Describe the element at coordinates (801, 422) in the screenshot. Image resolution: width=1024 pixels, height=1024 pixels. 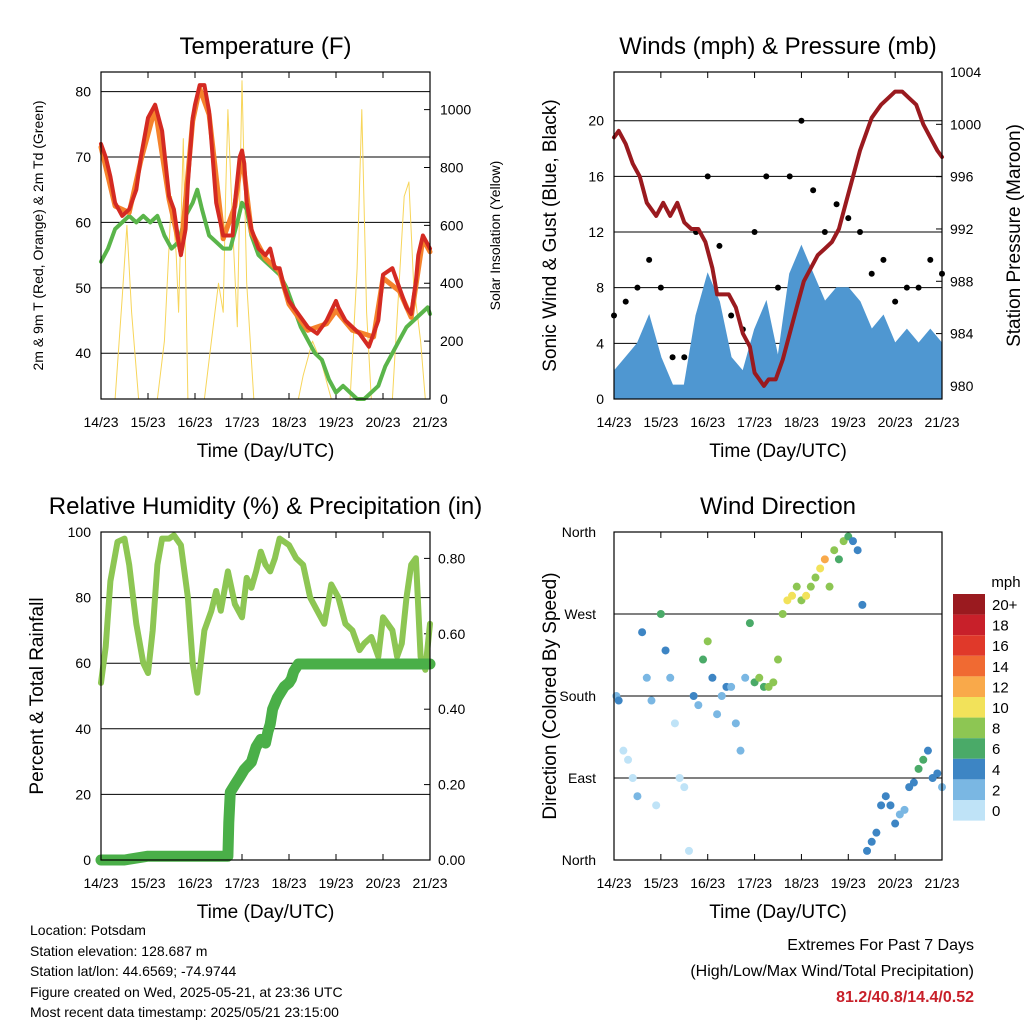
I see `winds-xtick-label: 18/23` at that location.